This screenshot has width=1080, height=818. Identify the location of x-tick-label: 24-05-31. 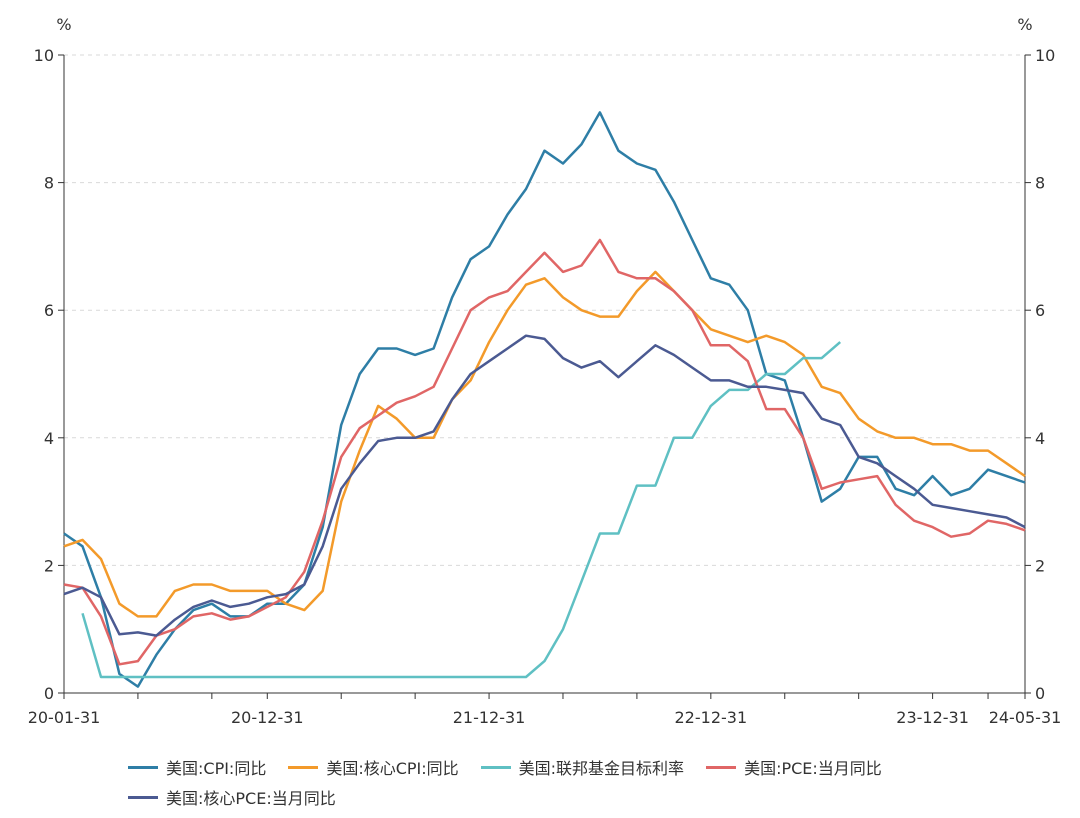
(1025, 717).